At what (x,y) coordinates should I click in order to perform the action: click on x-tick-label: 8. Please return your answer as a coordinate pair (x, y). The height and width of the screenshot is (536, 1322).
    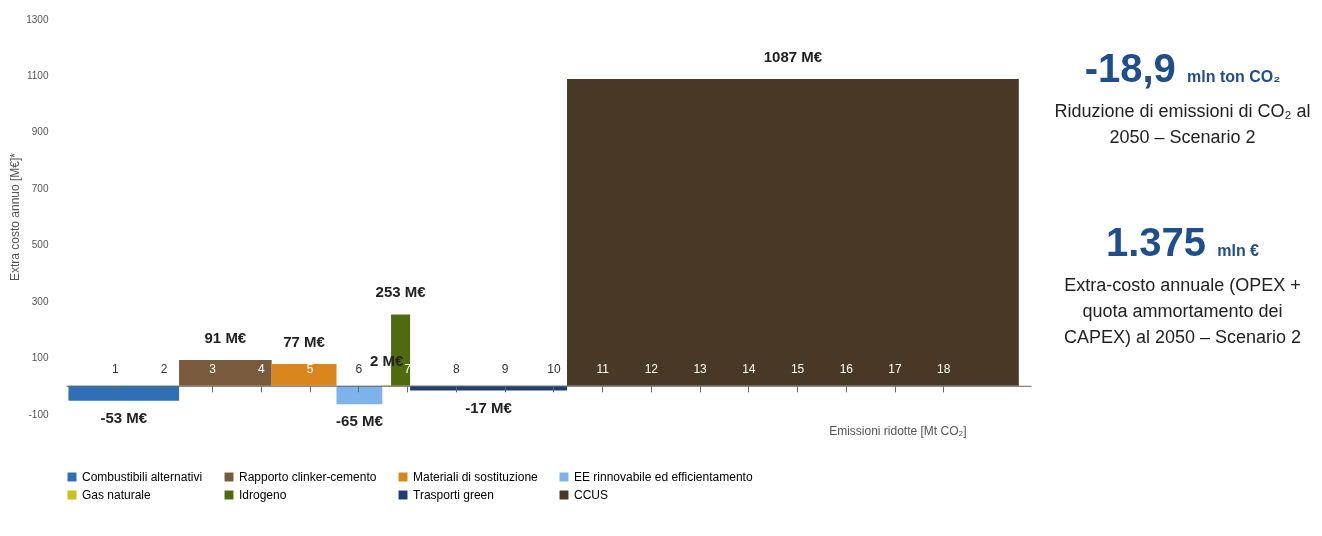
    Looking at the image, I should click on (457, 369).